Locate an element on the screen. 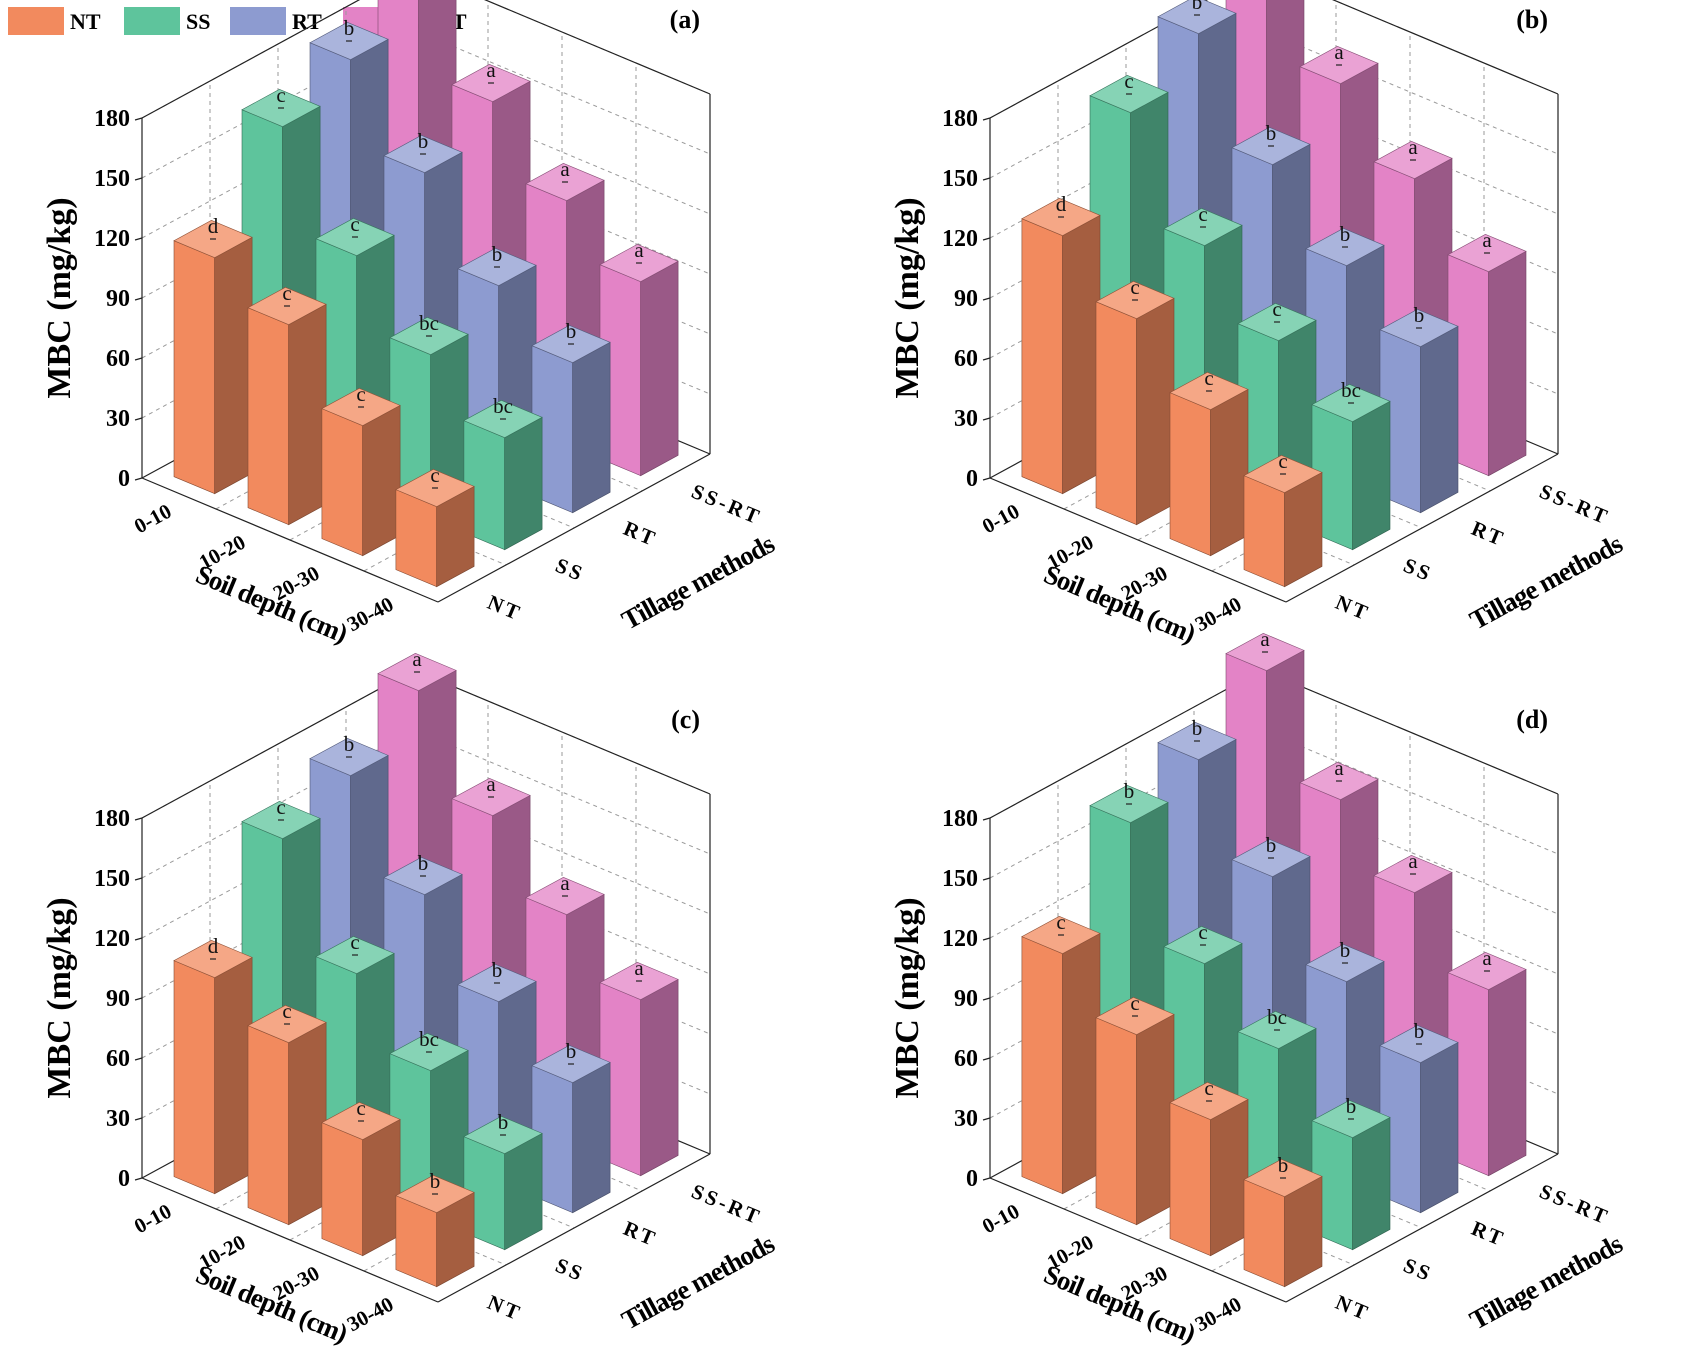 Image resolution: width=1696 pixels, height=1360 pixels. depth-tick-label: 30-40 is located at coordinates (1218, 614).